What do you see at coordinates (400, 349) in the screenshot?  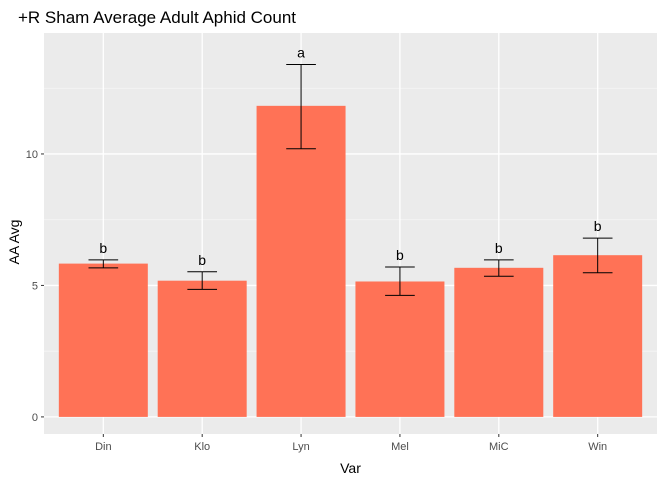 I see `bar-mel` at bounding box center [400, 349].